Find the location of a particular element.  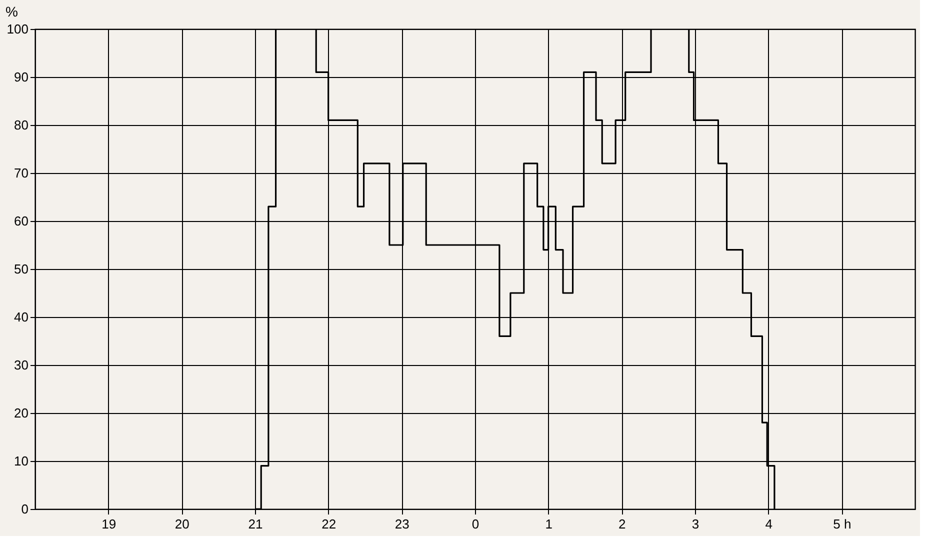

x-tick-label: 20 is located at coordinates (182, 524).